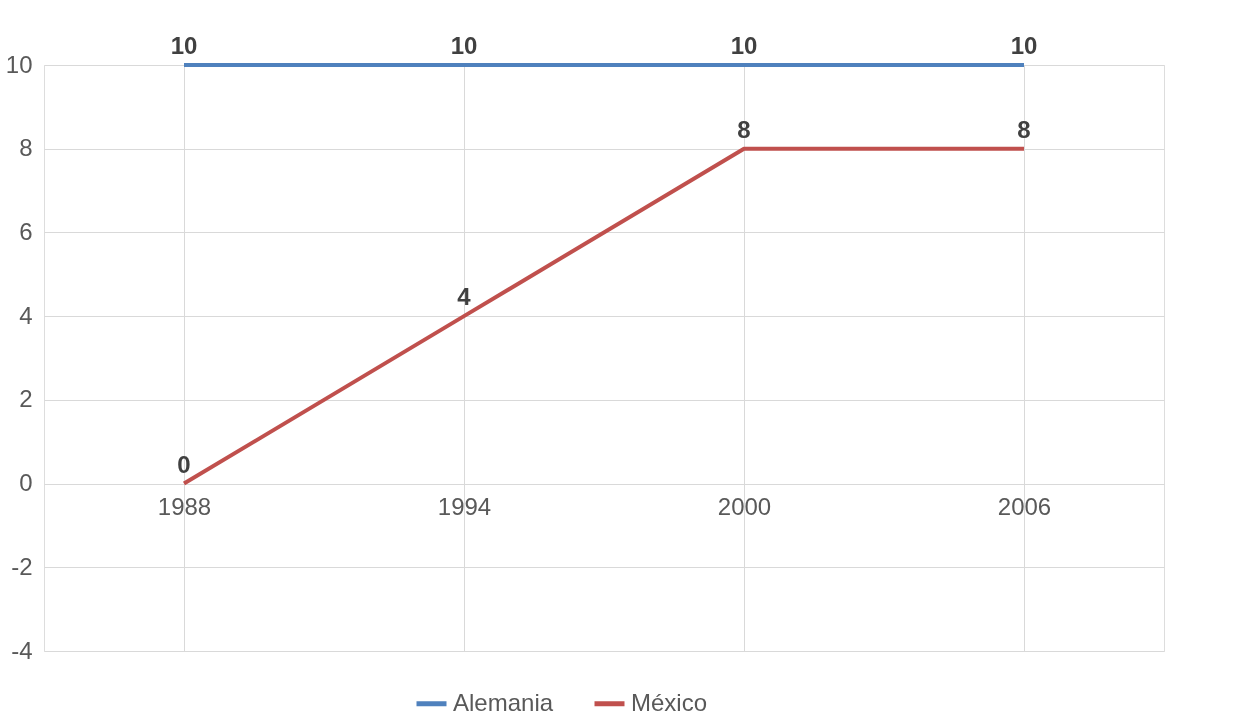 Image resolution: width=1235 pixels, height=715 pixels. Describe the element at coordinates (26, 315) in the screenshot. I see `y-tick-label: 4` at that location.